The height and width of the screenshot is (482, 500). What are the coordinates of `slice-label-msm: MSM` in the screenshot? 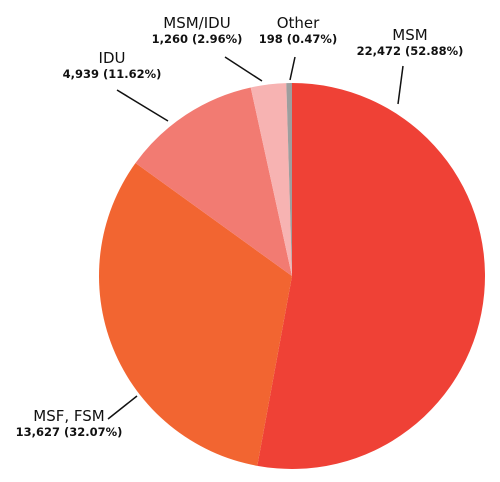 It's located at (409, 35).